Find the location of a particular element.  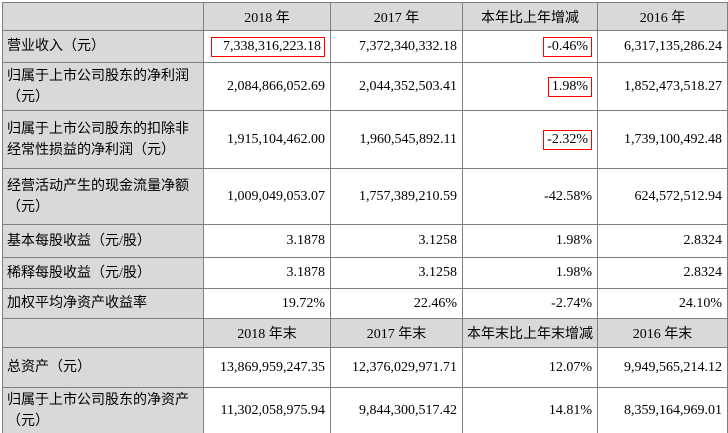

value-cell: 1,960,545,892.11 is located at coordinates (396, 139).